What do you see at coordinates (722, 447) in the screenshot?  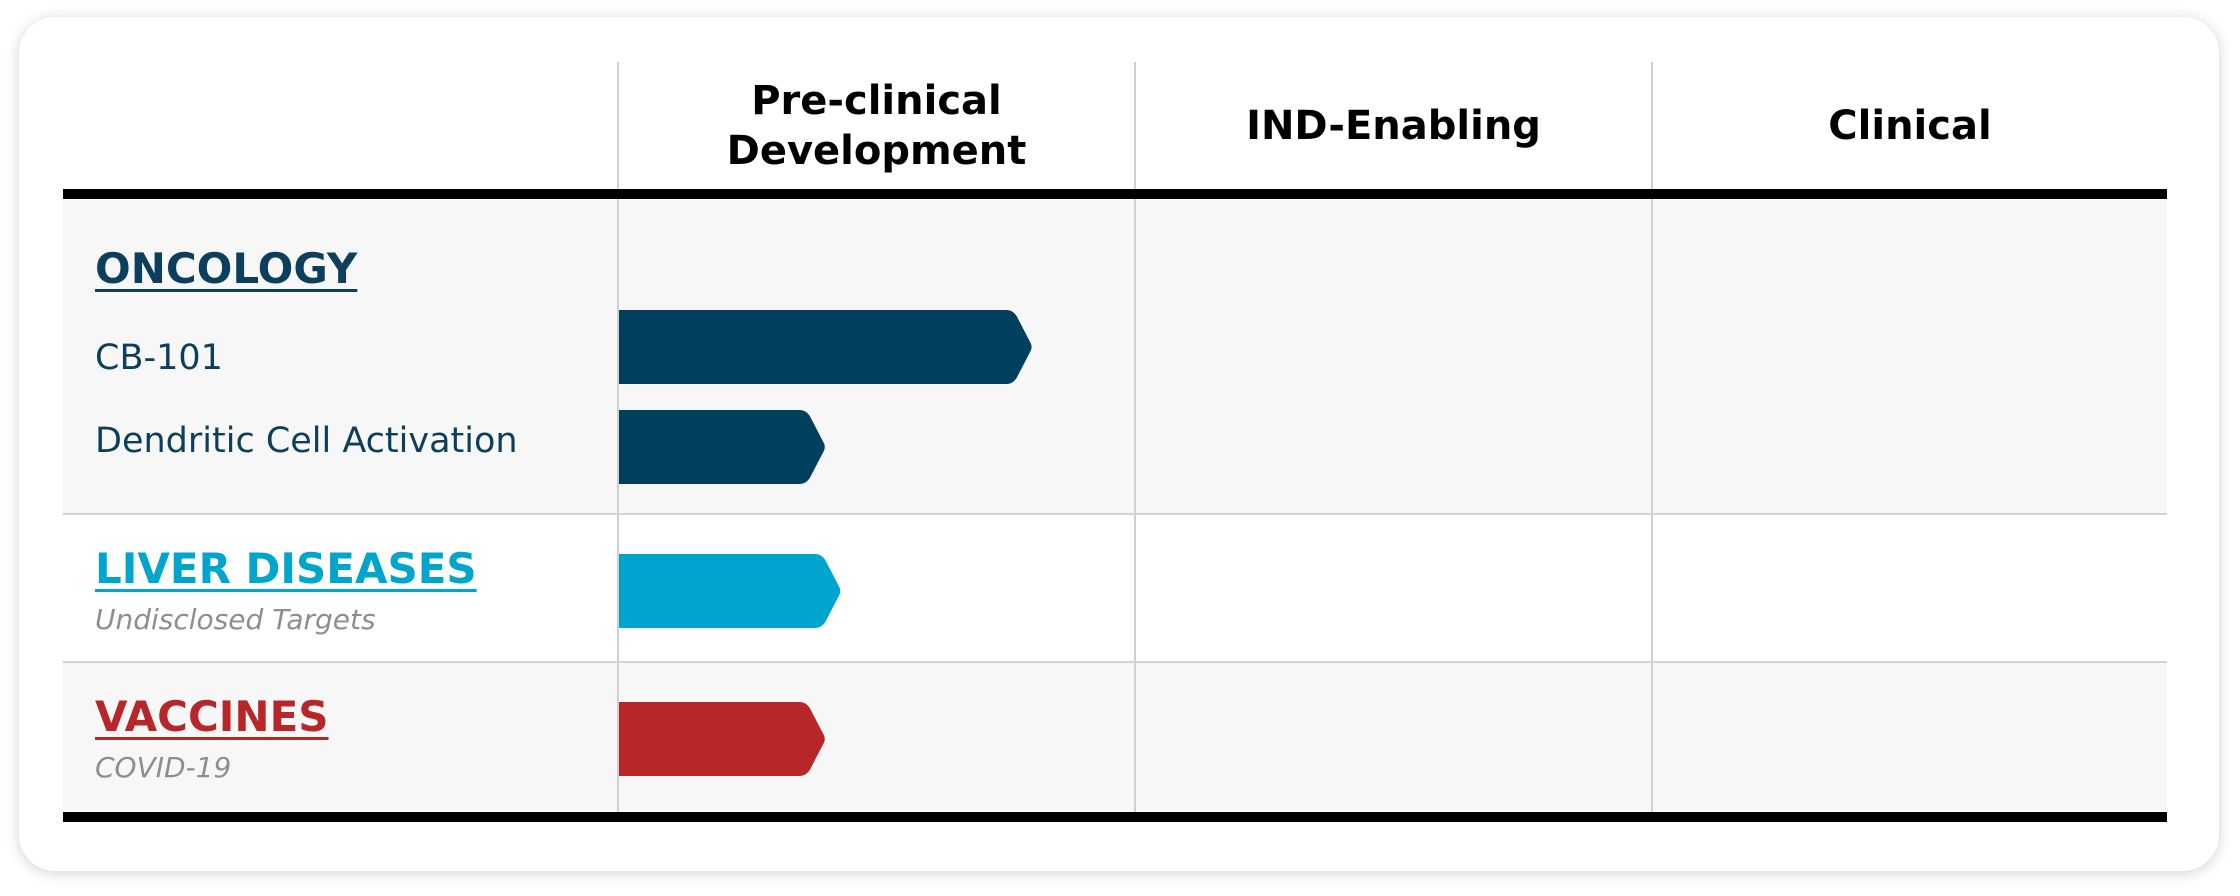 I see `bar-dendritic-cell-activation` at bounding box center [722, 447].